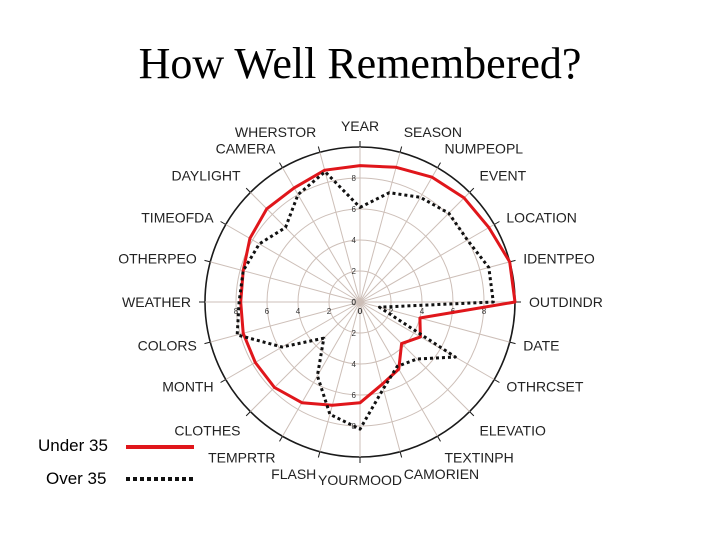 This screenshot has height=540, width=720. I want to click on axis-label-daylight: DAYLIGHT, so click(206, 176).